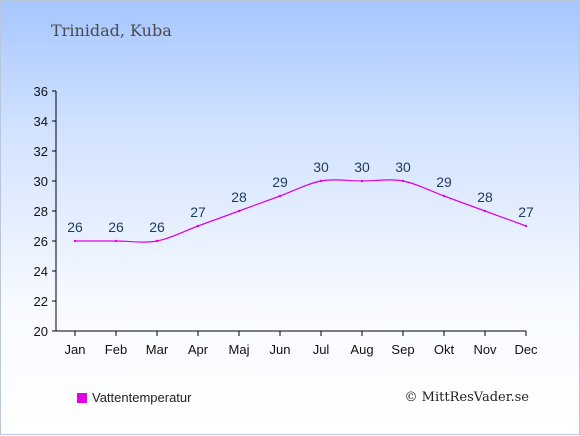  I want to click on x-tick-label: Nov, so click(485, 349).